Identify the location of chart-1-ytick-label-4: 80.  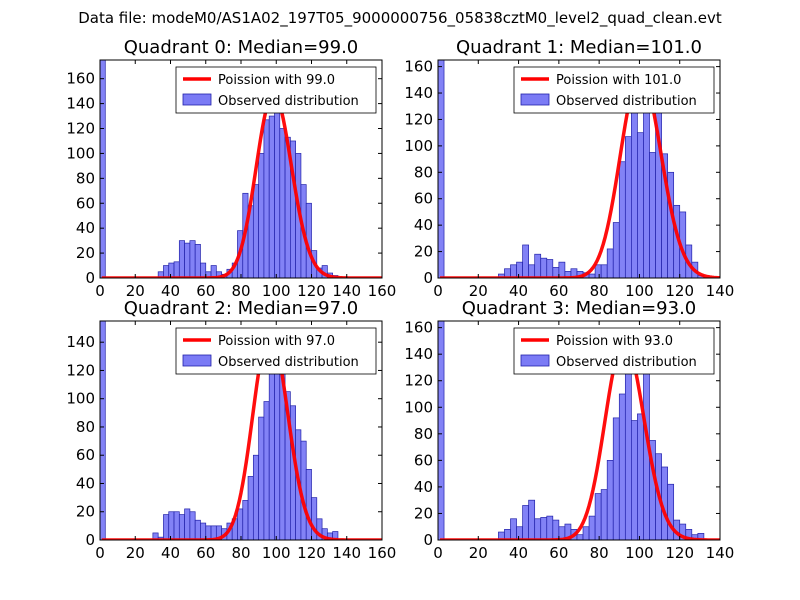
(423, 172).